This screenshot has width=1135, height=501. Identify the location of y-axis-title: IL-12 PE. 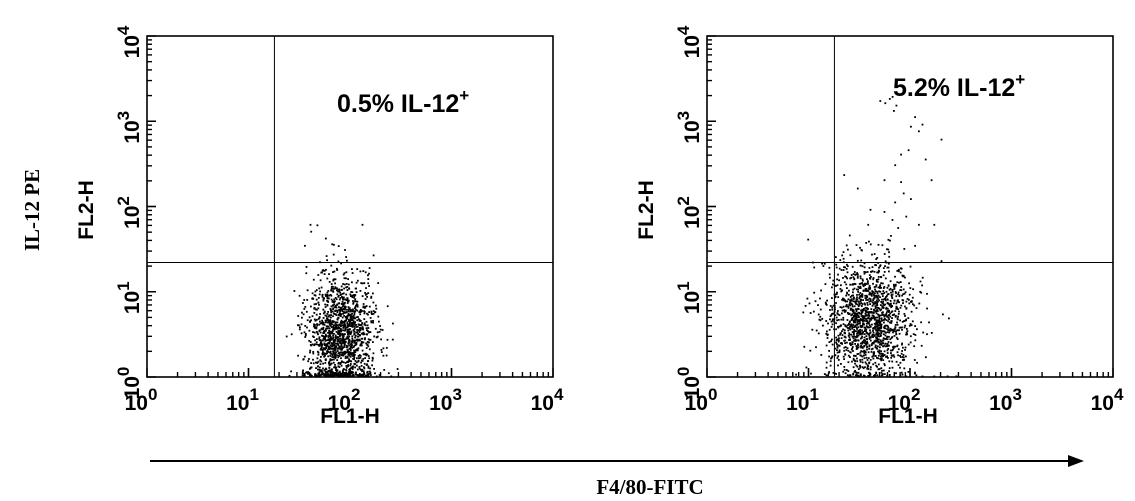
(32, 210).